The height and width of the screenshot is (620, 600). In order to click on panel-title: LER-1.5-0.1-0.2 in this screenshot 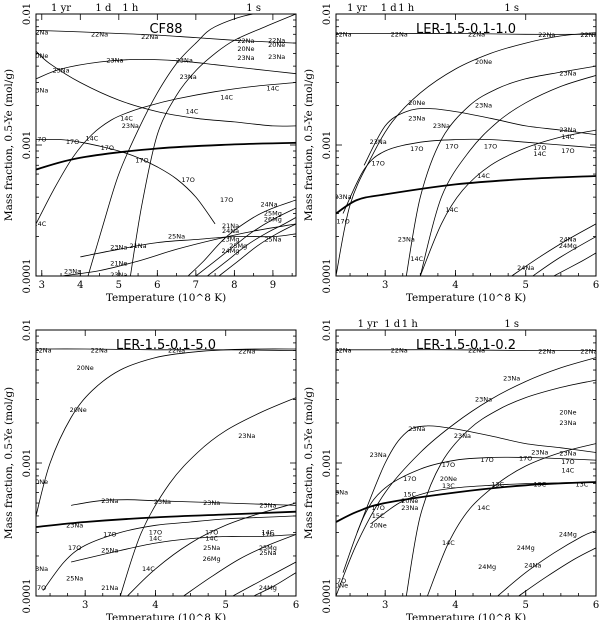, I will do `click(466, 345)`.